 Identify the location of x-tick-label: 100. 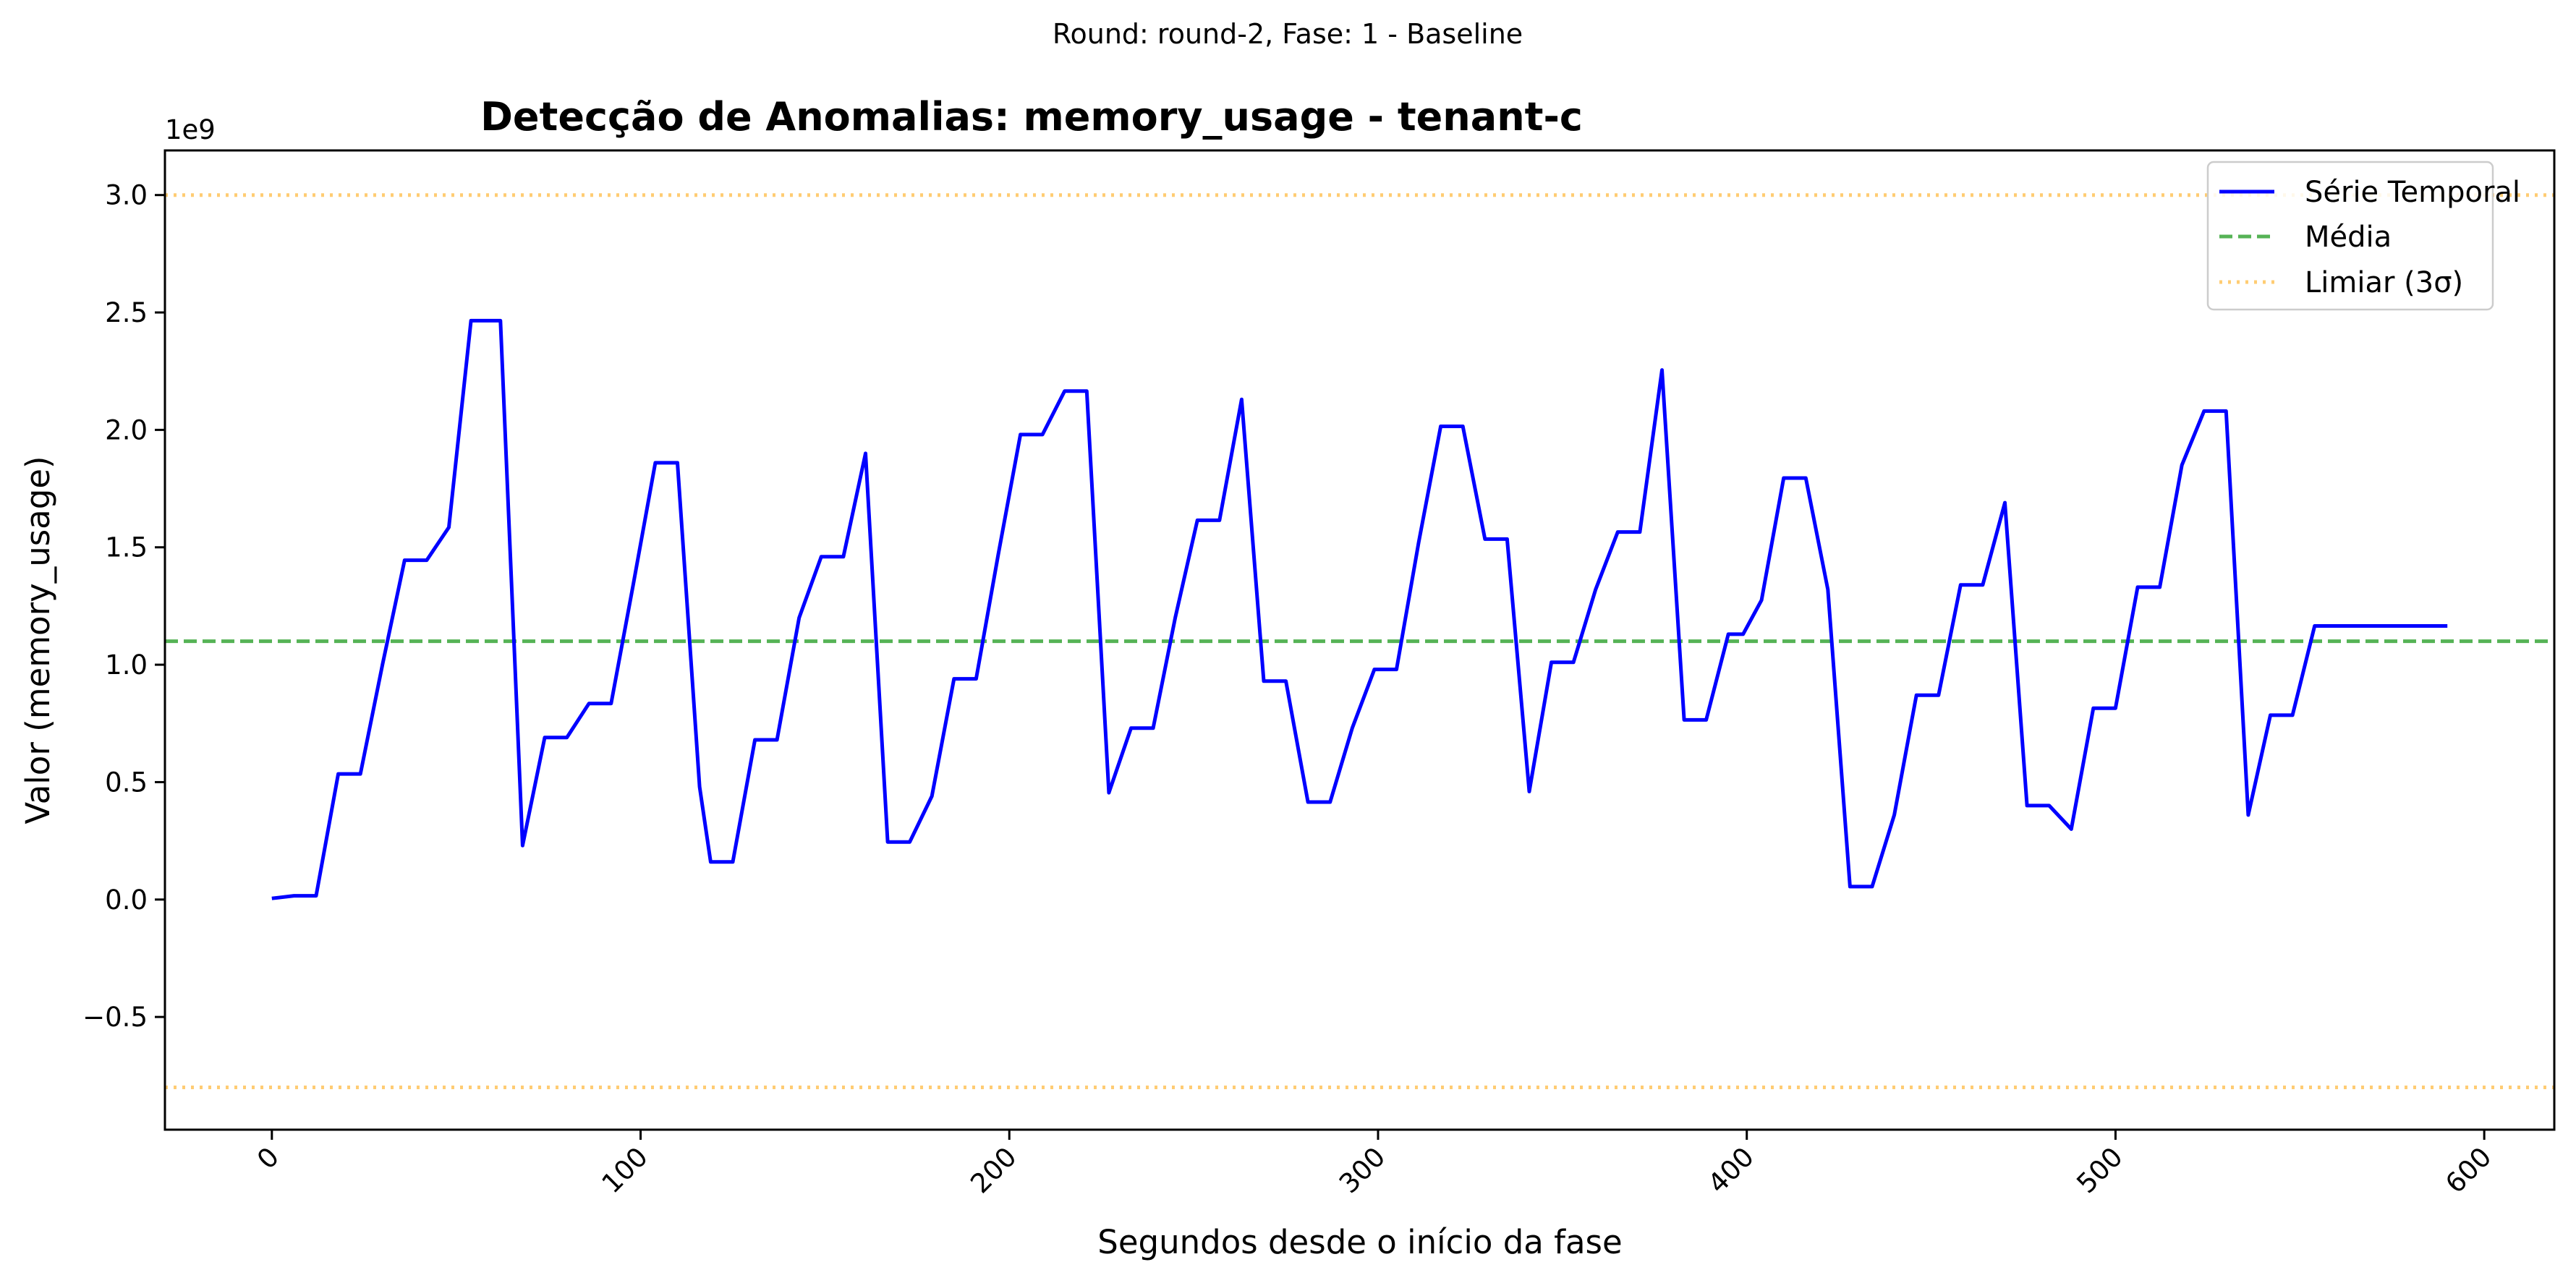
(625, 1170).